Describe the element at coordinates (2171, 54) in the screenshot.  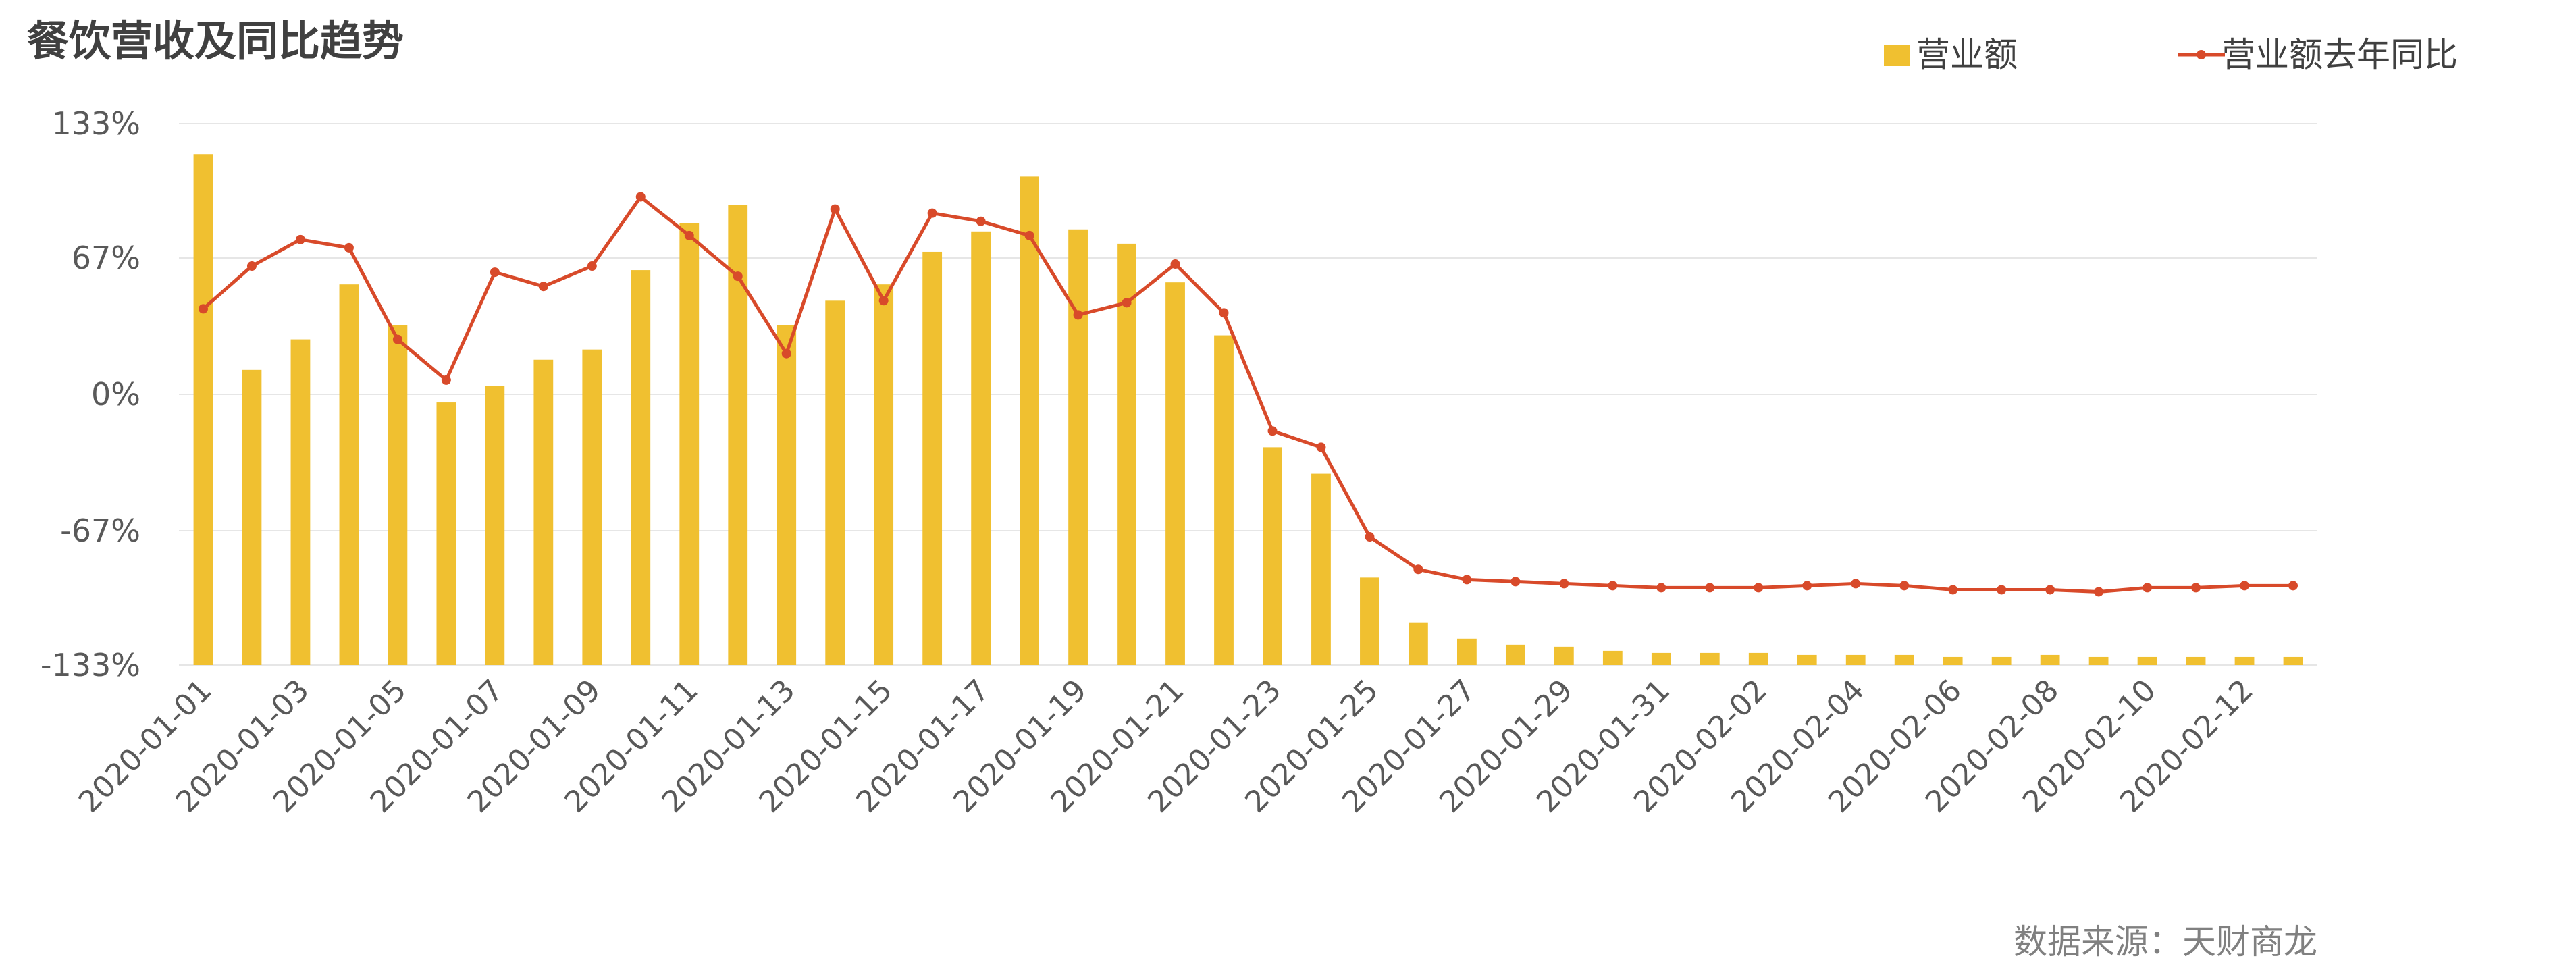
I see `legend: 营业额 营业额去年同比` at that location.